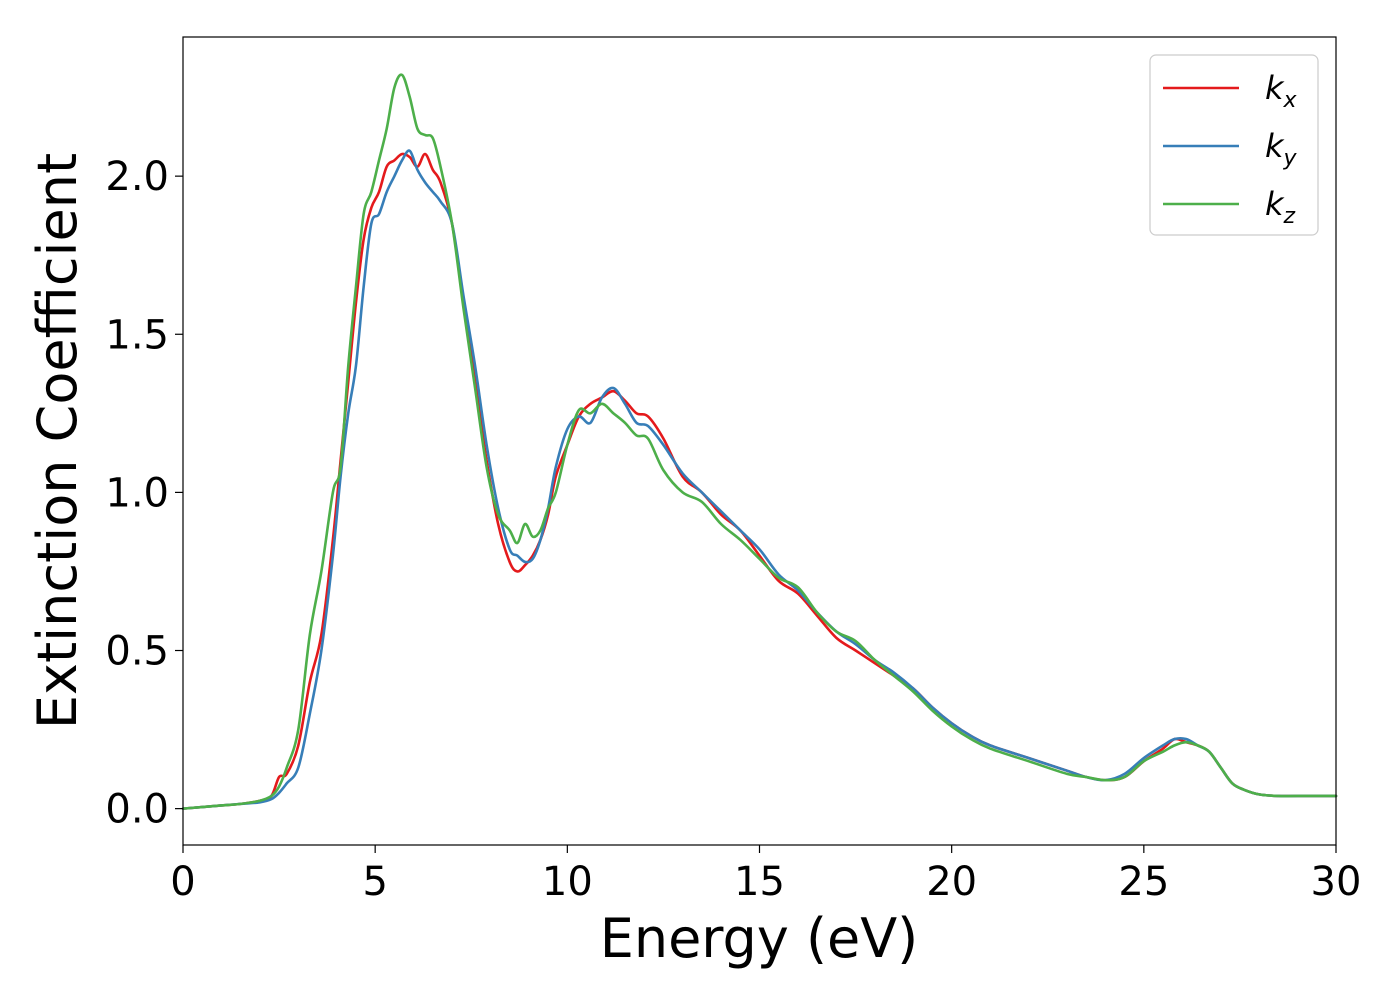 The width and height of the screenshot is (1400, 1000). What do you see at coordinates (57, 441) in the screenshot?
I see `y-axis-label: Extinction Coefficient` at bounding box center [57, 441].